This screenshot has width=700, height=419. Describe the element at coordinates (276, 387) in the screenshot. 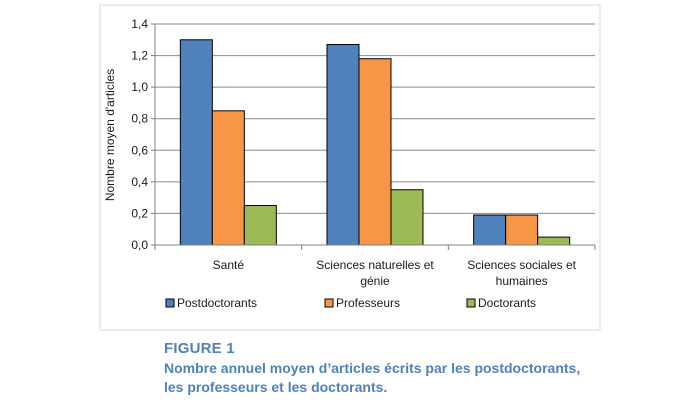

I see `figure-caption-line-2: les professeurs et les doctorants.` at that location.